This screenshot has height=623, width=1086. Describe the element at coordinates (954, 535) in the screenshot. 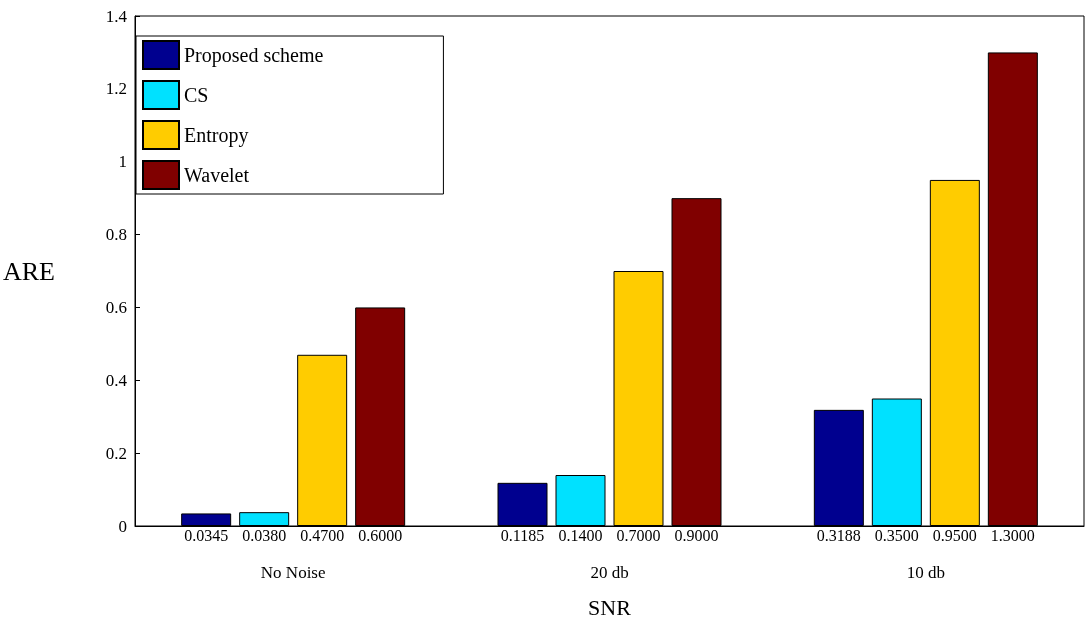

I see `data-label: 0.9500` at that location.